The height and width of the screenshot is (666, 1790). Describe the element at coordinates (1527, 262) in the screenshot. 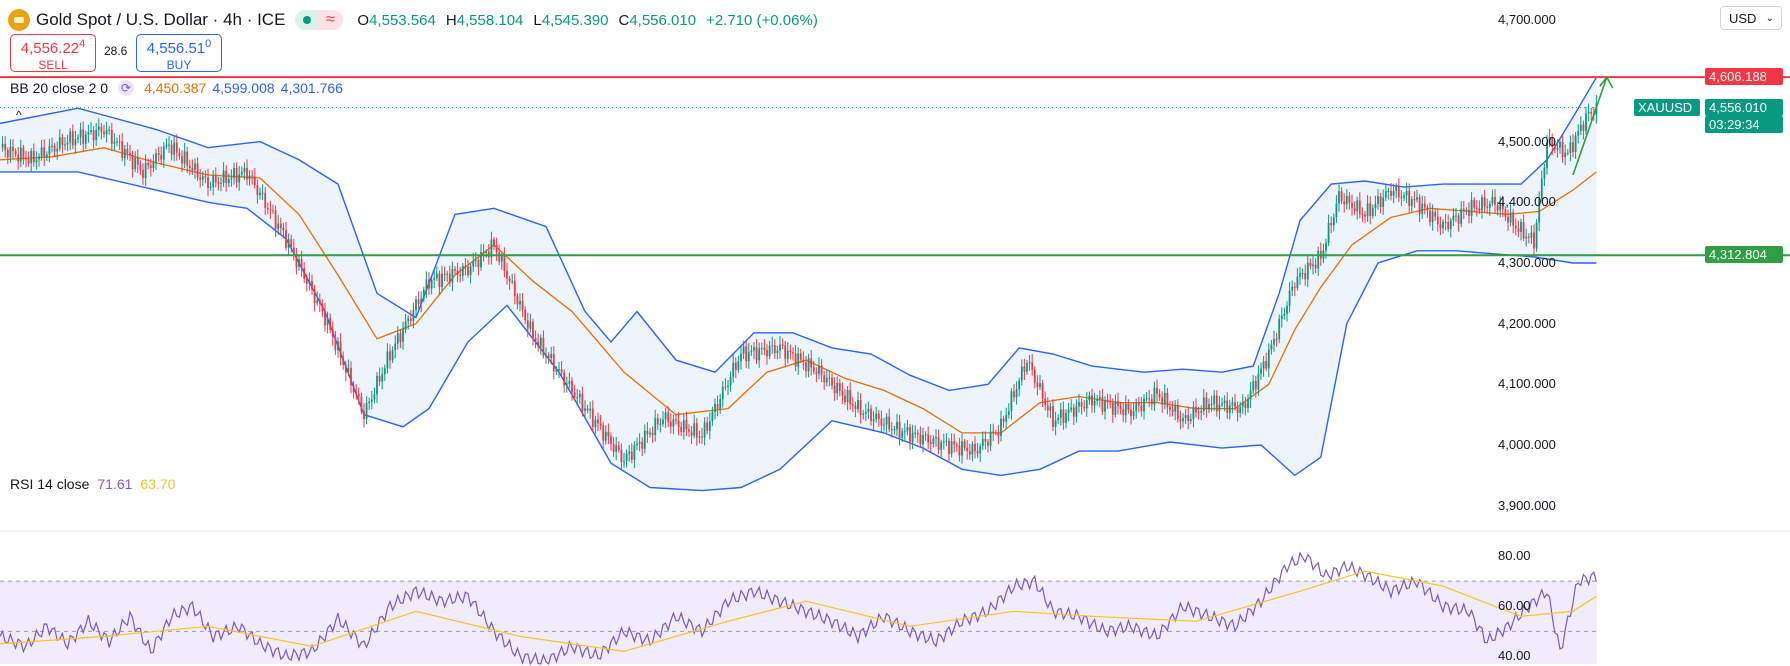

I see `price-tick-label: 4,300.000` at that location.